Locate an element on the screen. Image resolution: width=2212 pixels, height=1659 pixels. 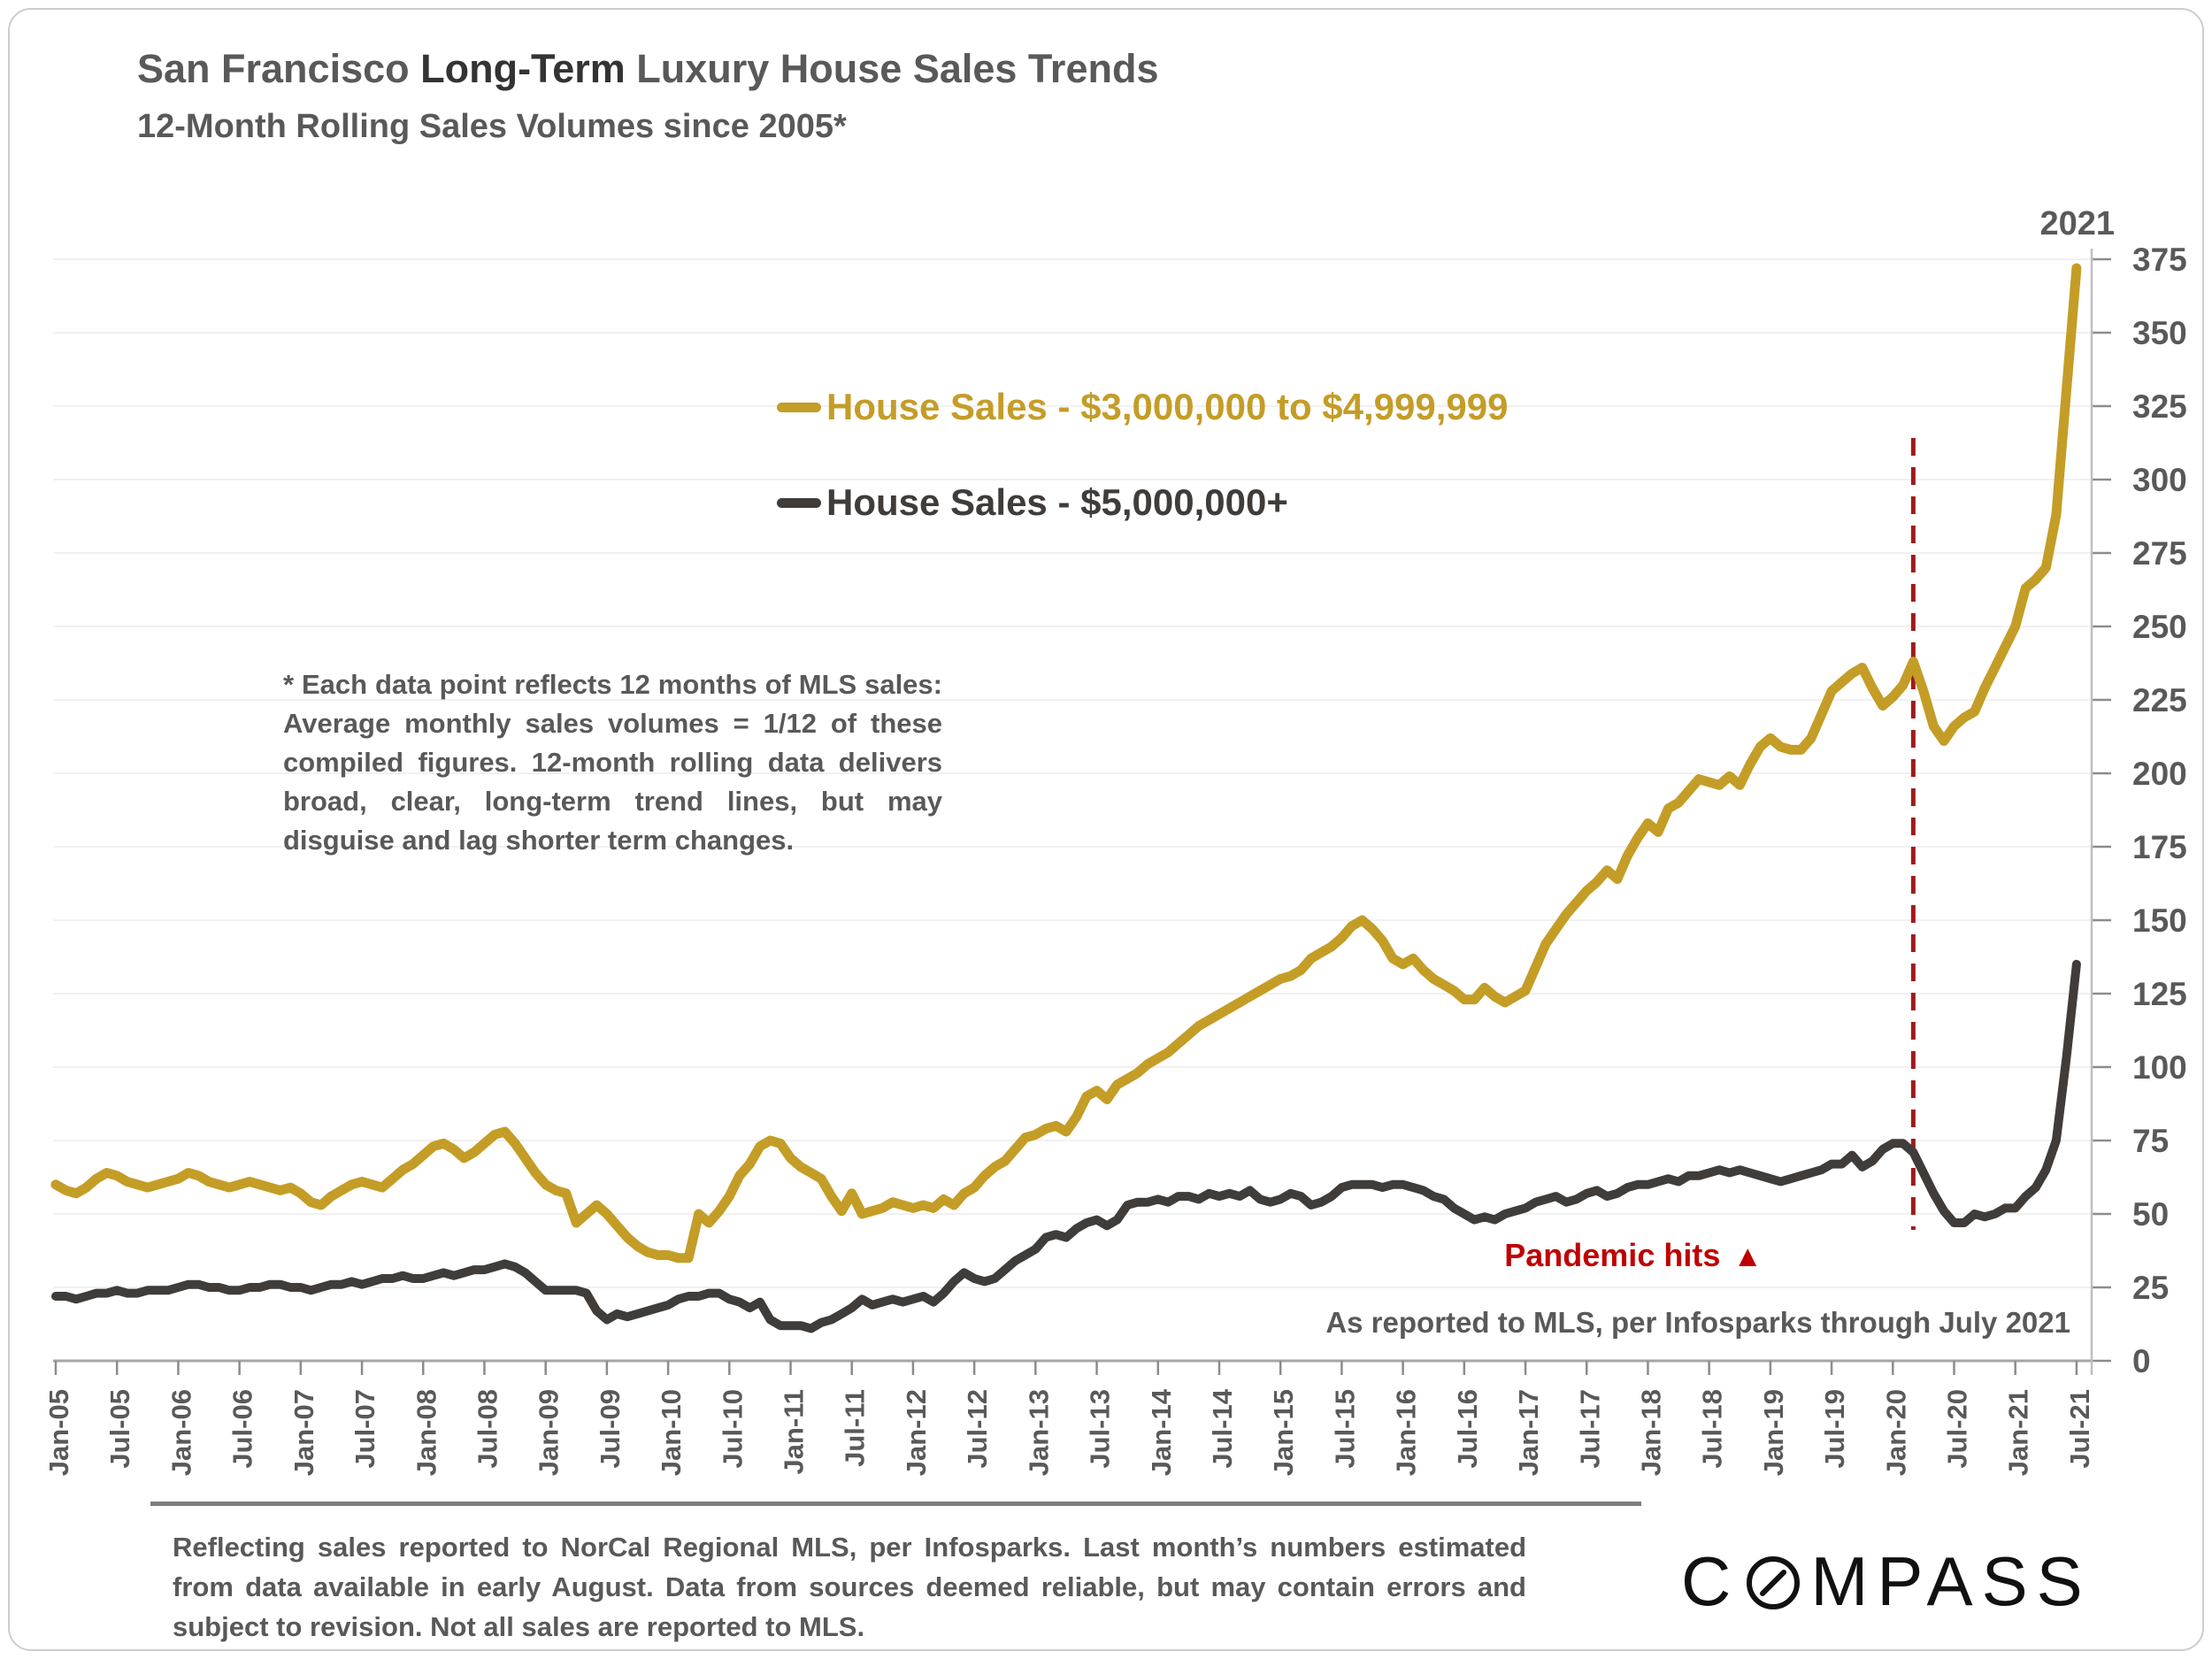
svg-text: Jul-17 is located at coordinates (1590, 1429).